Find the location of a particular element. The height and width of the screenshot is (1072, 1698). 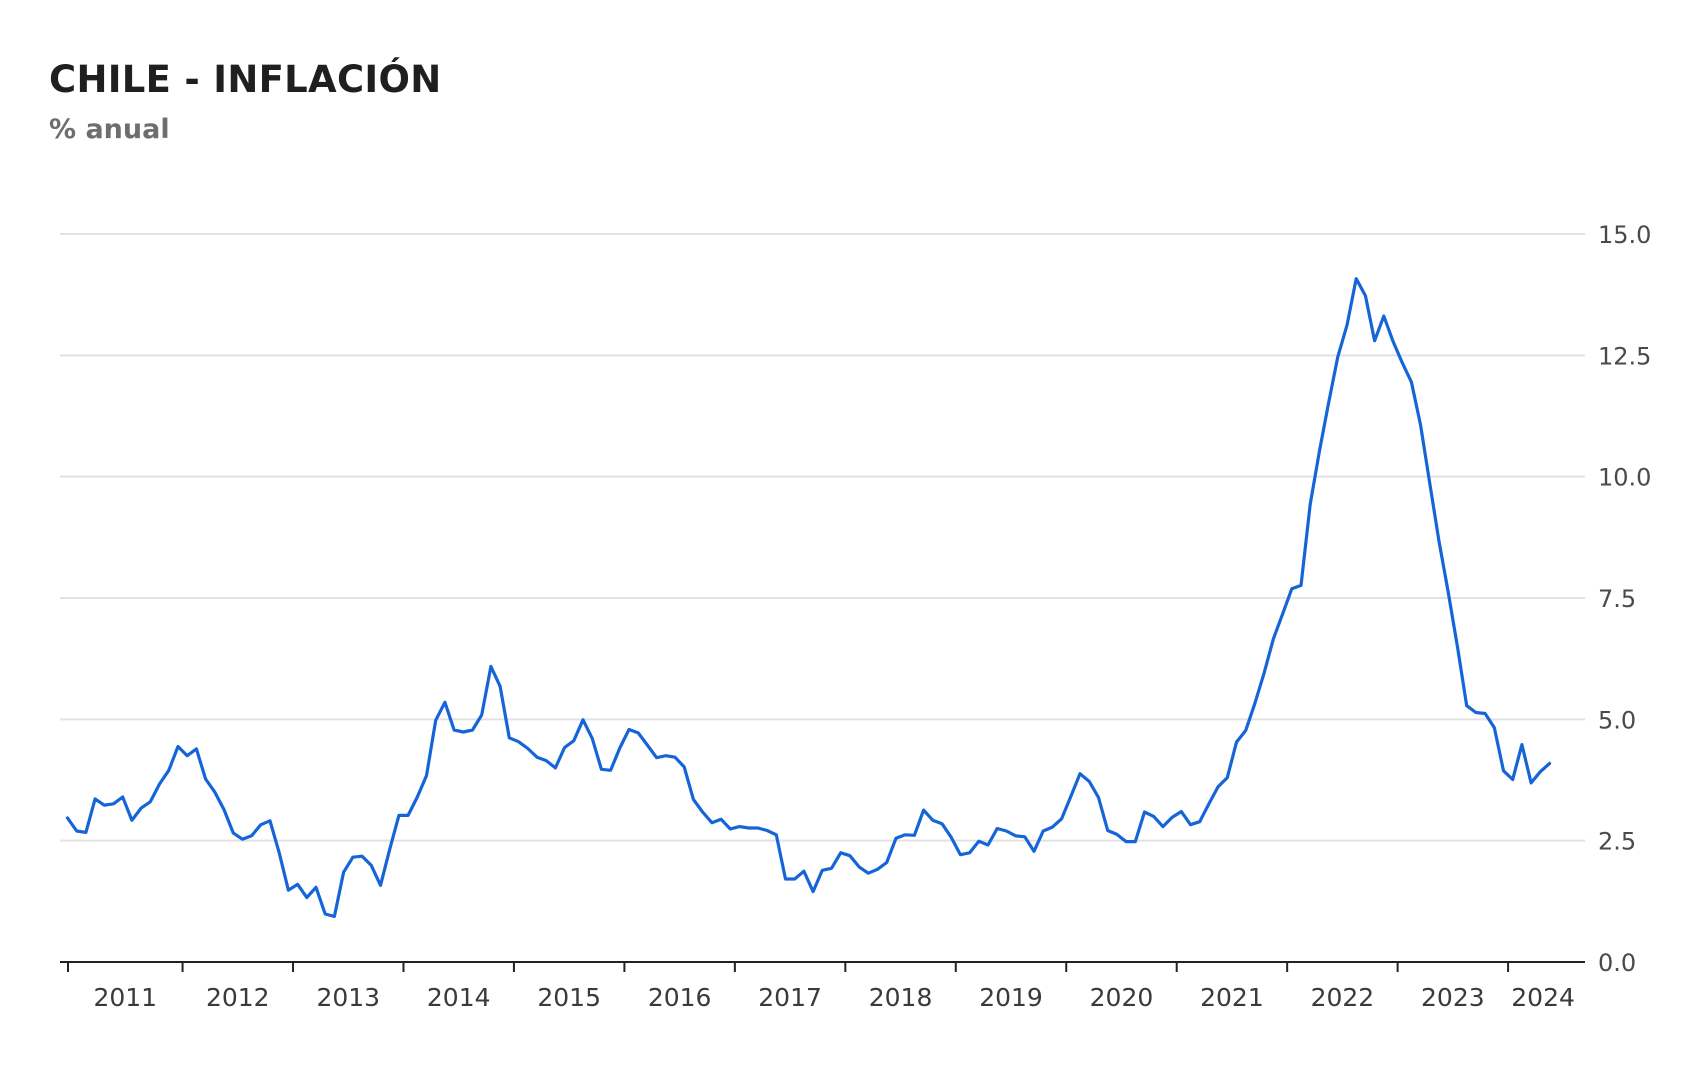

x-tick-label: 2023 is located at coordinates (1453, 997).